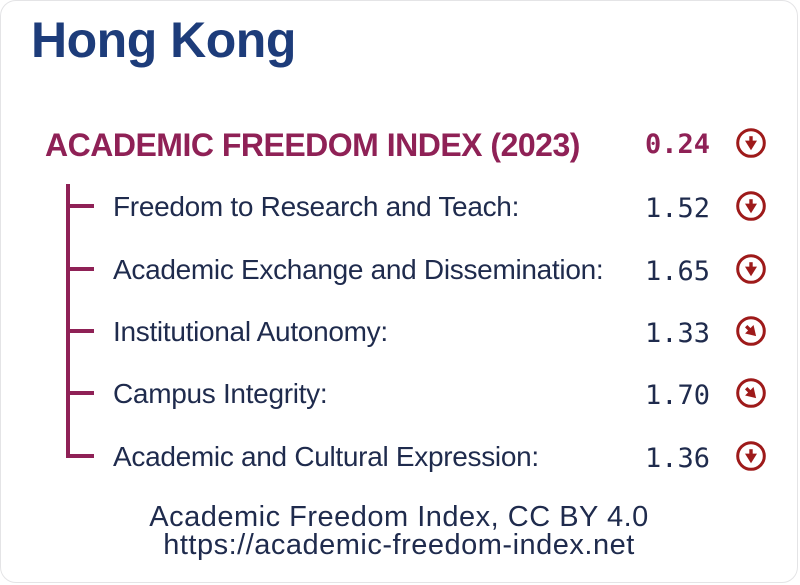 The height and width of the screenshot is (585, 800). Describe the element at coordinates (399, 393) in the screenshot. I see `indicator-row: Campus Integrity: 1.70` at that location.